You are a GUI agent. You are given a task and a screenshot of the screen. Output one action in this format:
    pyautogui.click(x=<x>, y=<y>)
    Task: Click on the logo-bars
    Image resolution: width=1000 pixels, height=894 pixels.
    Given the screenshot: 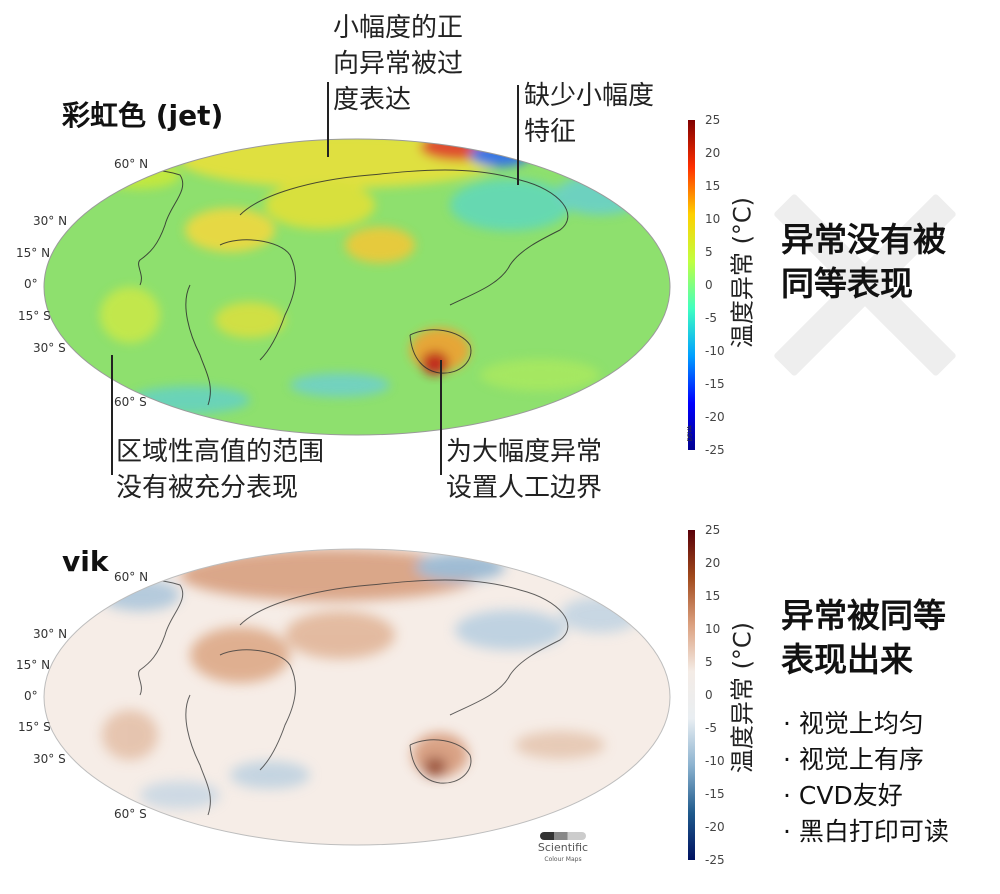 What is the action you would take?
    pyautogui.click(x=563, y=836)
    